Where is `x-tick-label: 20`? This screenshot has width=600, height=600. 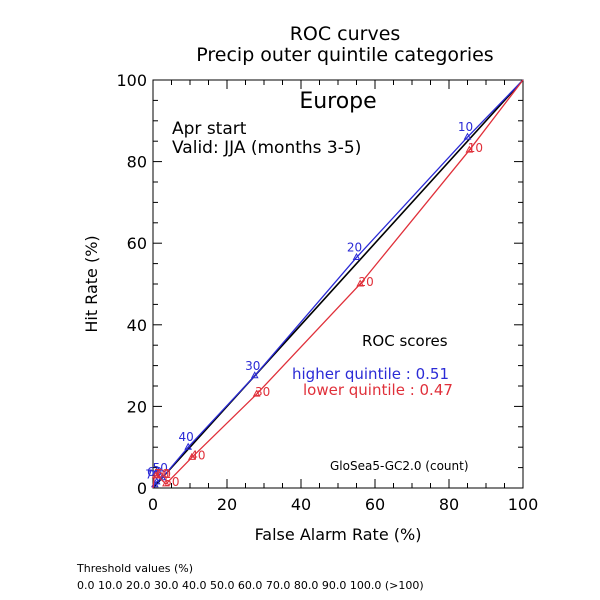
x-tick-label: 20 is located at coordinates (227, 504).